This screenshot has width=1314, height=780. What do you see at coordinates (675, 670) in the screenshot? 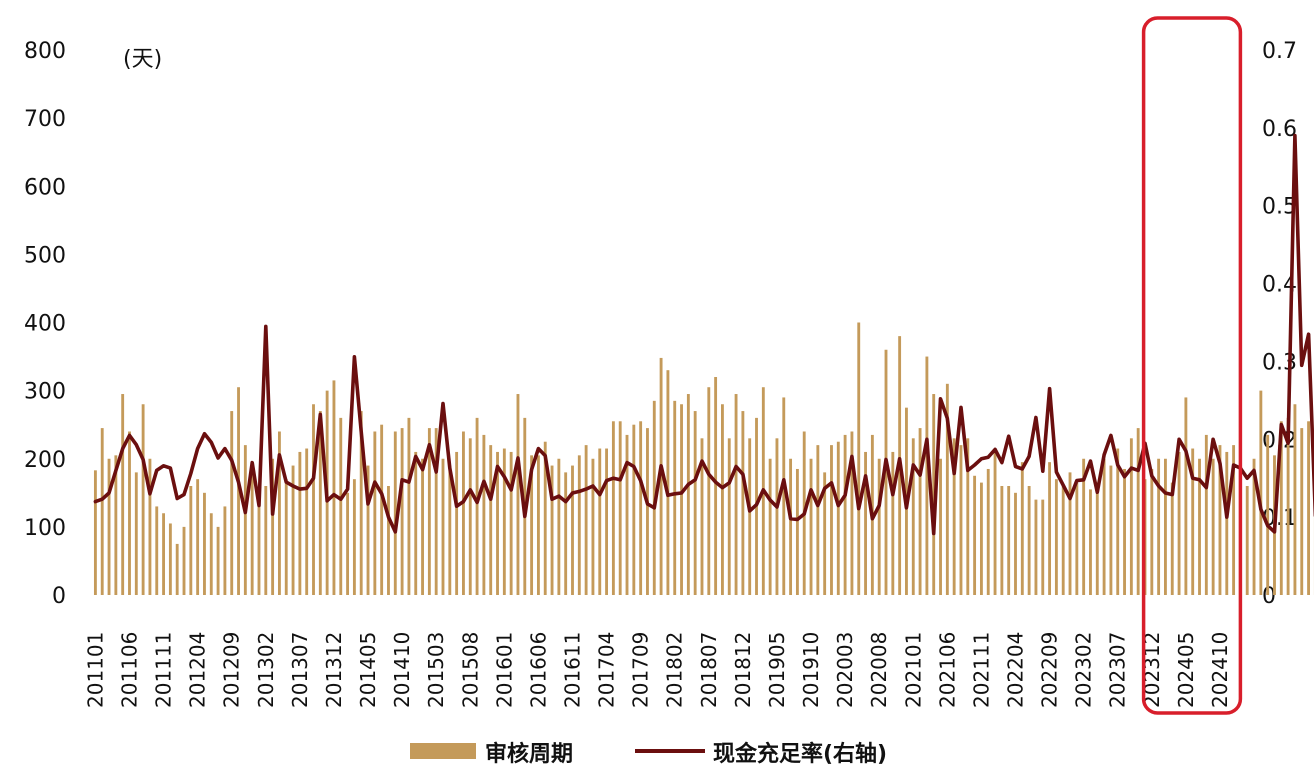
I see `x-tick-label: 201802` at bounding box center [675, 670].